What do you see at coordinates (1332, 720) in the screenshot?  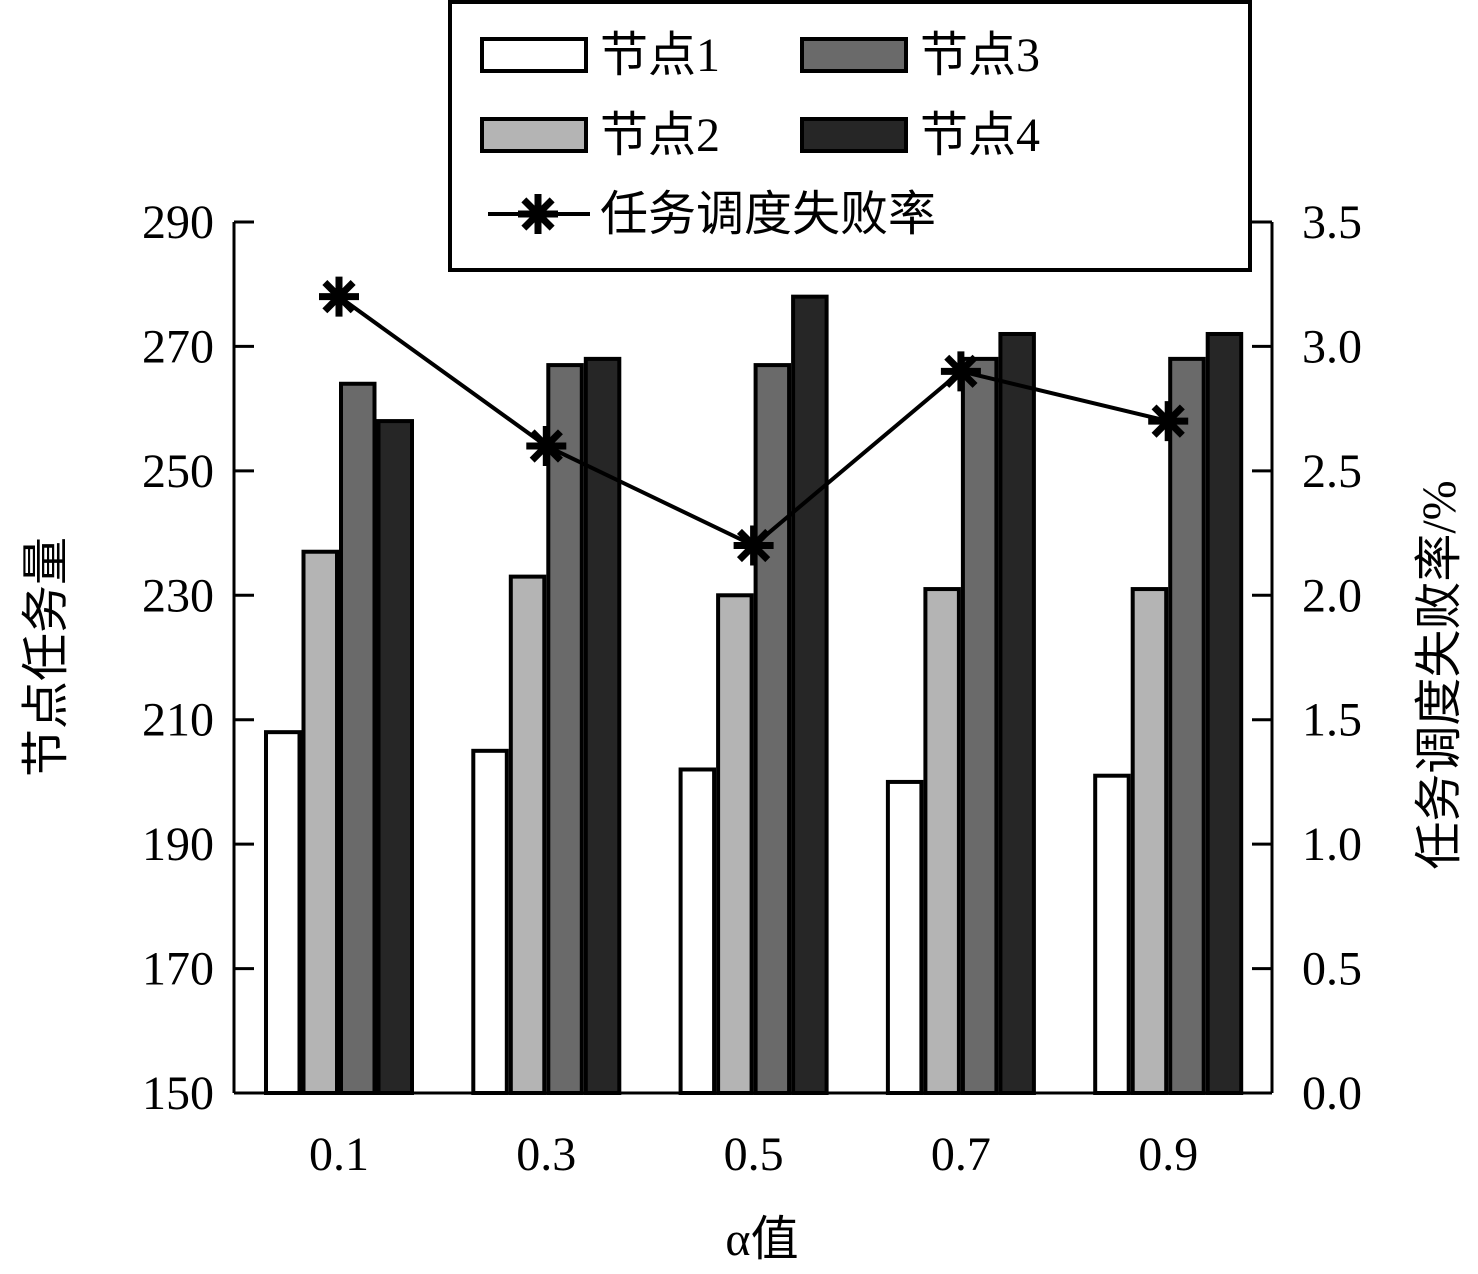 I see `y-tick-label-right: 1.5` at bounding box center [1332, 720].